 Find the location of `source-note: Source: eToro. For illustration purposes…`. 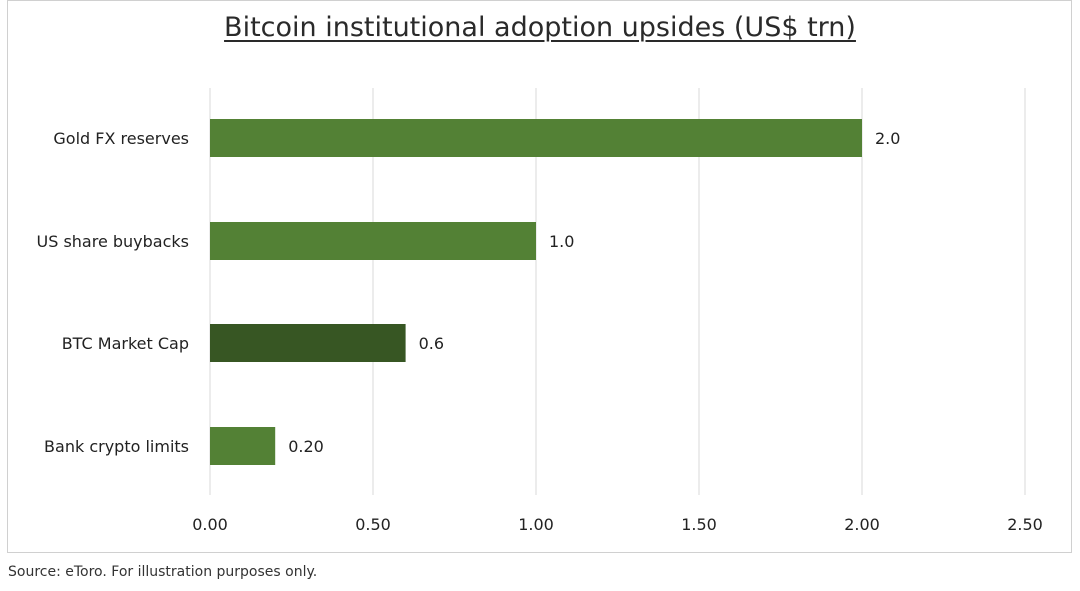

source-note: Source: eToro. For illustration purposes… is located at coordinates (163, 572).